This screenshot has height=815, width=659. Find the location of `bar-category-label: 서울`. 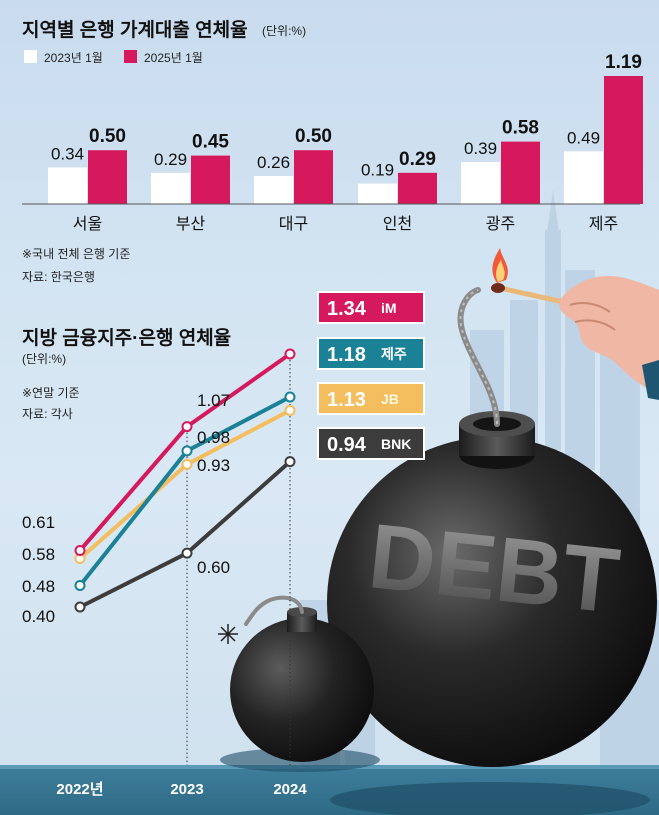

bar-category-label: 서울 is located at coordinates (87, 224).